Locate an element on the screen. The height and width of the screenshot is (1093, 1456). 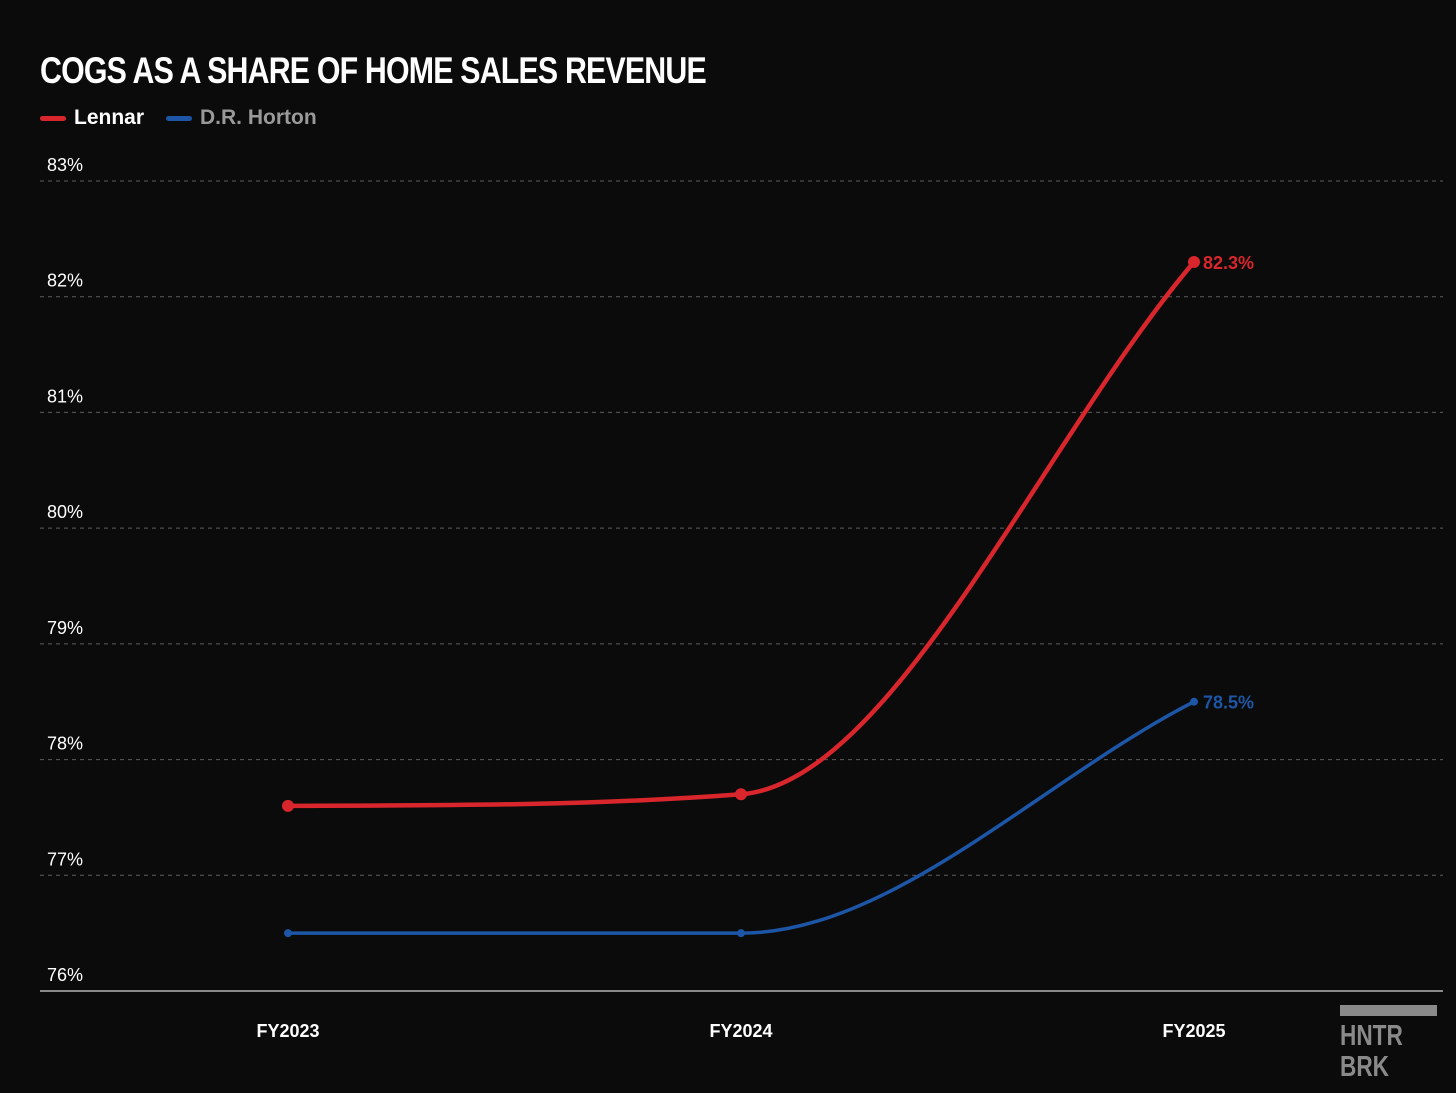
y-tick-label: 81% is located at coordinates (65, 396).